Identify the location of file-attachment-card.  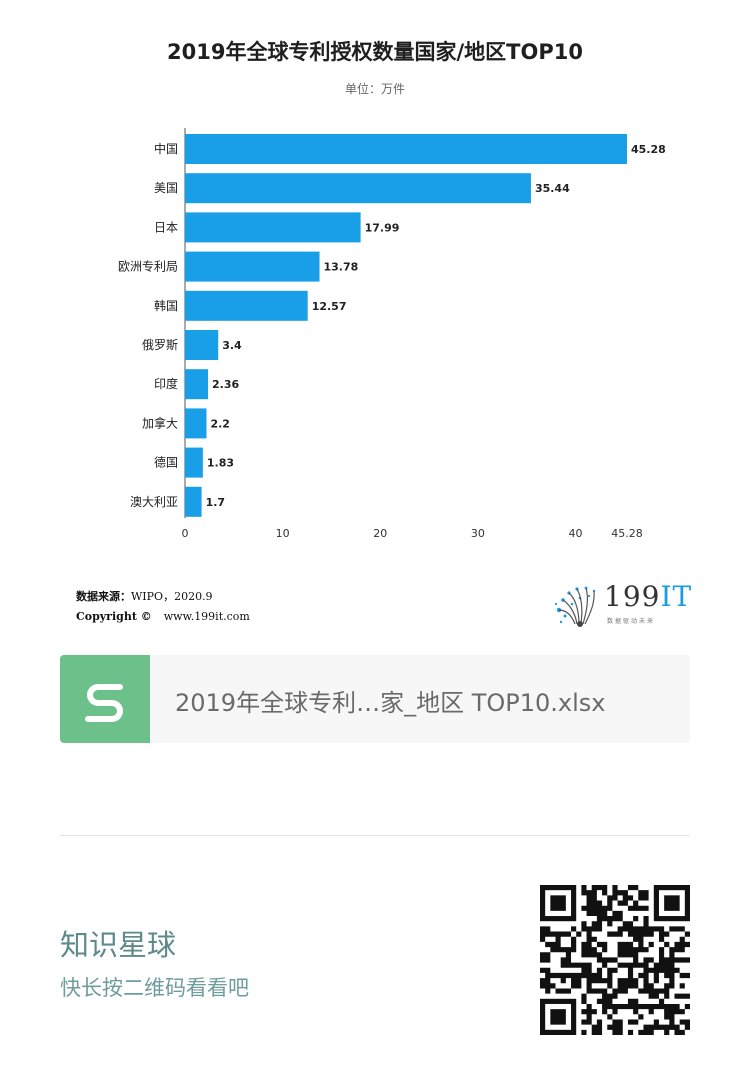
(375, 699).